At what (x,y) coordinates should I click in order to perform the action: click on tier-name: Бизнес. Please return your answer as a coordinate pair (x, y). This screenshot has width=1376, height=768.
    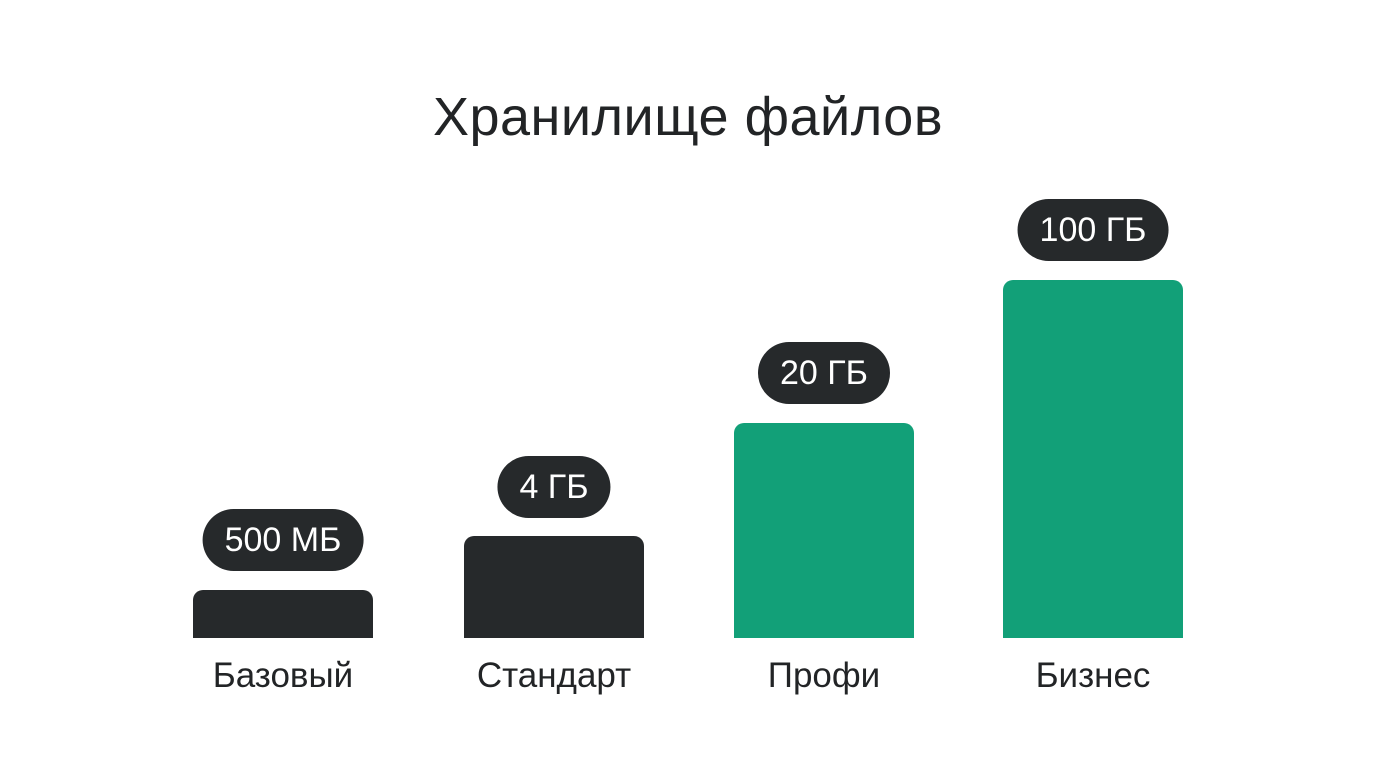
    Looking at the image, I should click on (1093, 675).